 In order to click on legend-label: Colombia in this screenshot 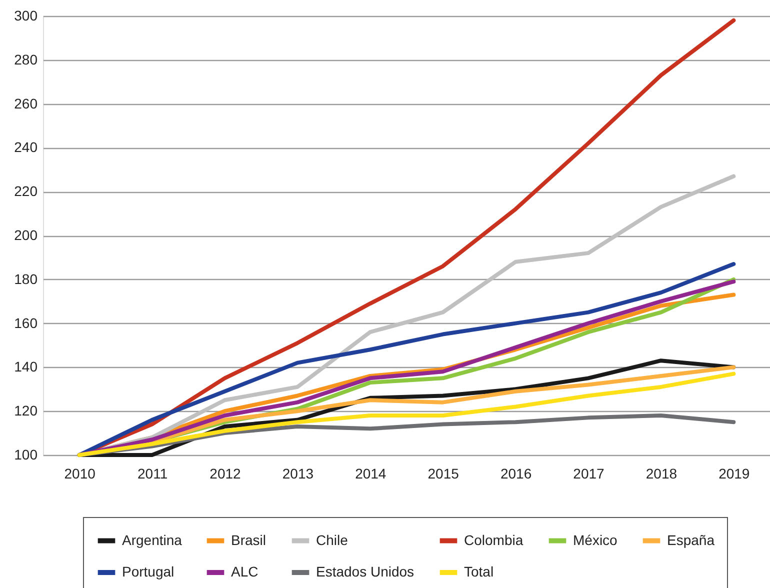, I will do `click(494, 540)`.